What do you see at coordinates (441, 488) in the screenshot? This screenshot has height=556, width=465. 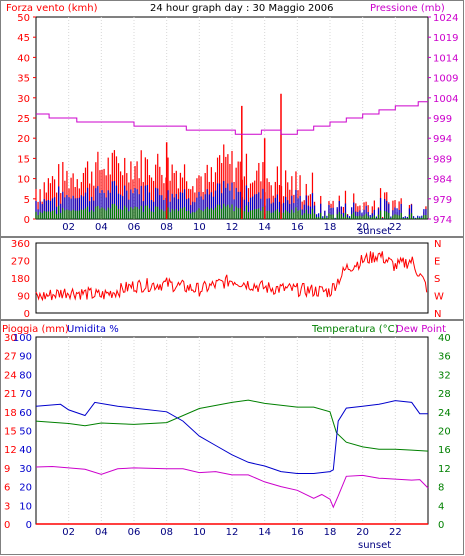 I see `temperature-tick-label: 8` at bounding box center [441, 488].